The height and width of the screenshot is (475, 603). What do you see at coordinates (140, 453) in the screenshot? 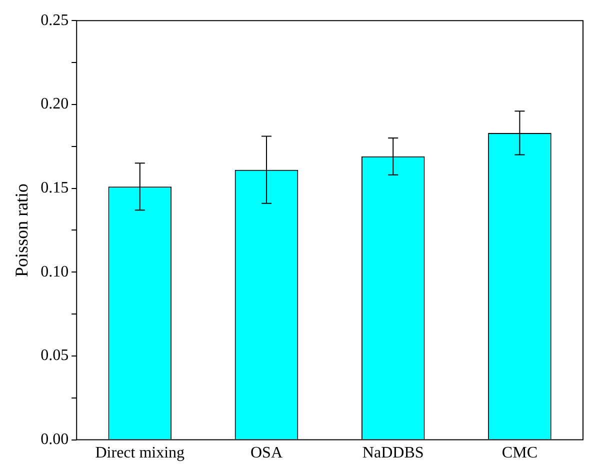
I see `x-tick-label: Direct mixing` at bounding box center [140, 453].